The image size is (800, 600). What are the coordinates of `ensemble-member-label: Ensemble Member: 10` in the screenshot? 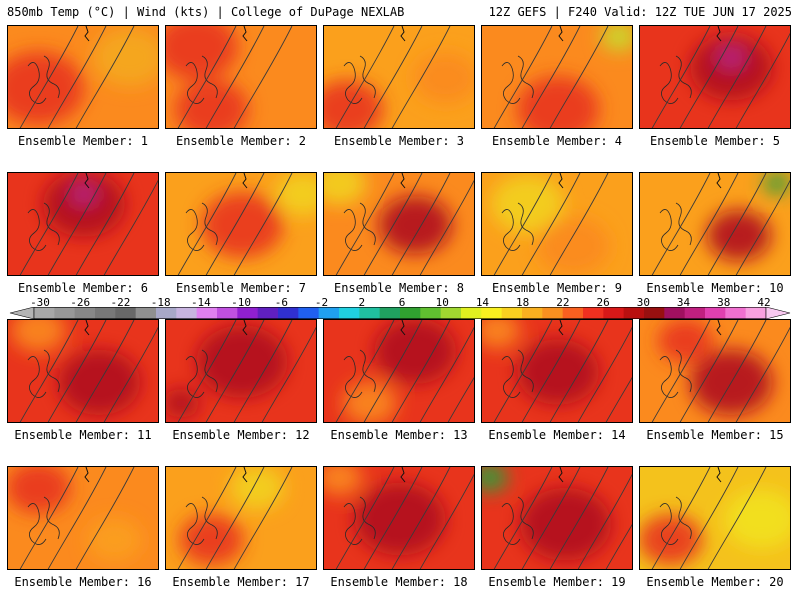 It's located at (715, 288).